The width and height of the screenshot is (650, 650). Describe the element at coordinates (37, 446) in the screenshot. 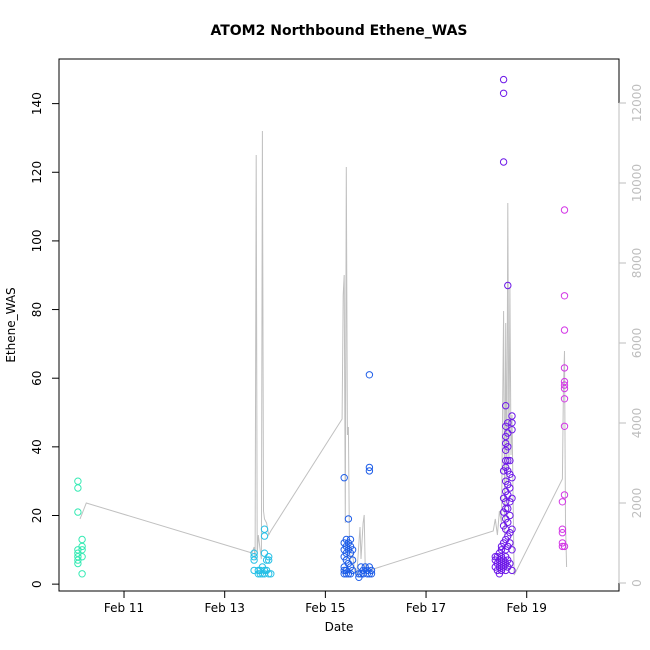

I see `y-tick-label-left: 40` at that location.